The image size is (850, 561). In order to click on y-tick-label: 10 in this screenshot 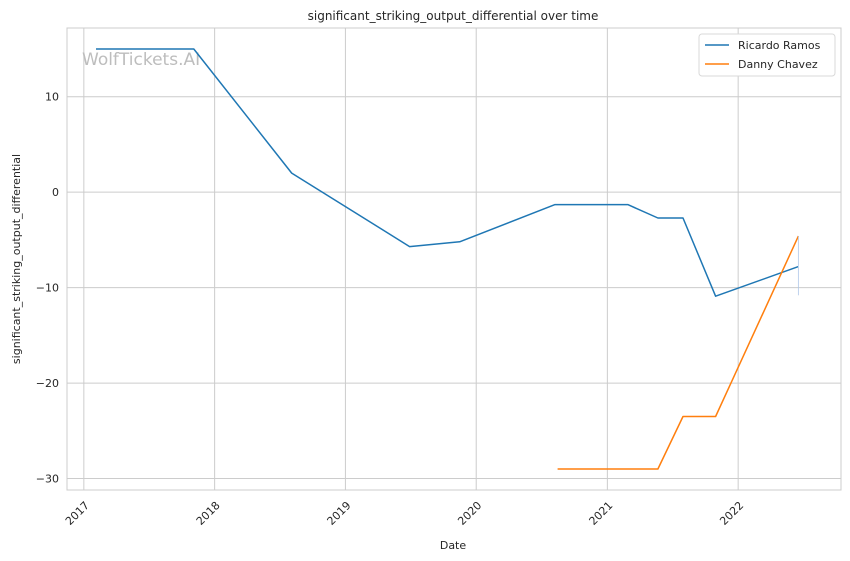, I will do `click(52, 97)`.